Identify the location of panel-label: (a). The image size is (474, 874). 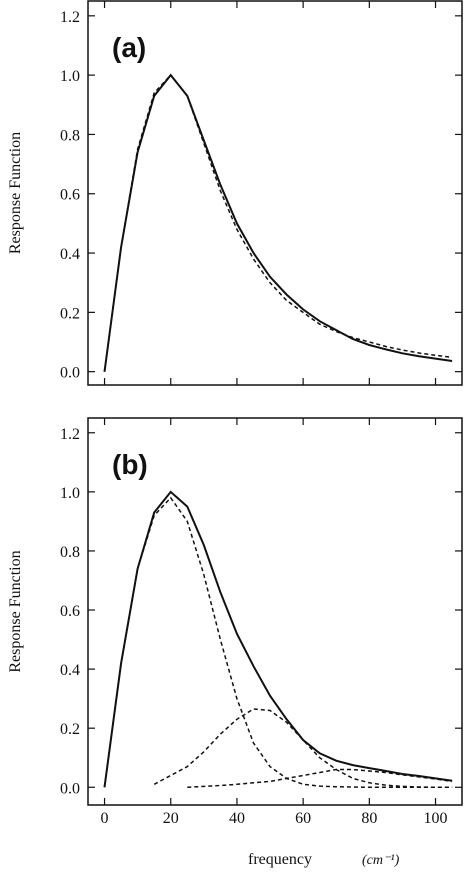
(129, 47).